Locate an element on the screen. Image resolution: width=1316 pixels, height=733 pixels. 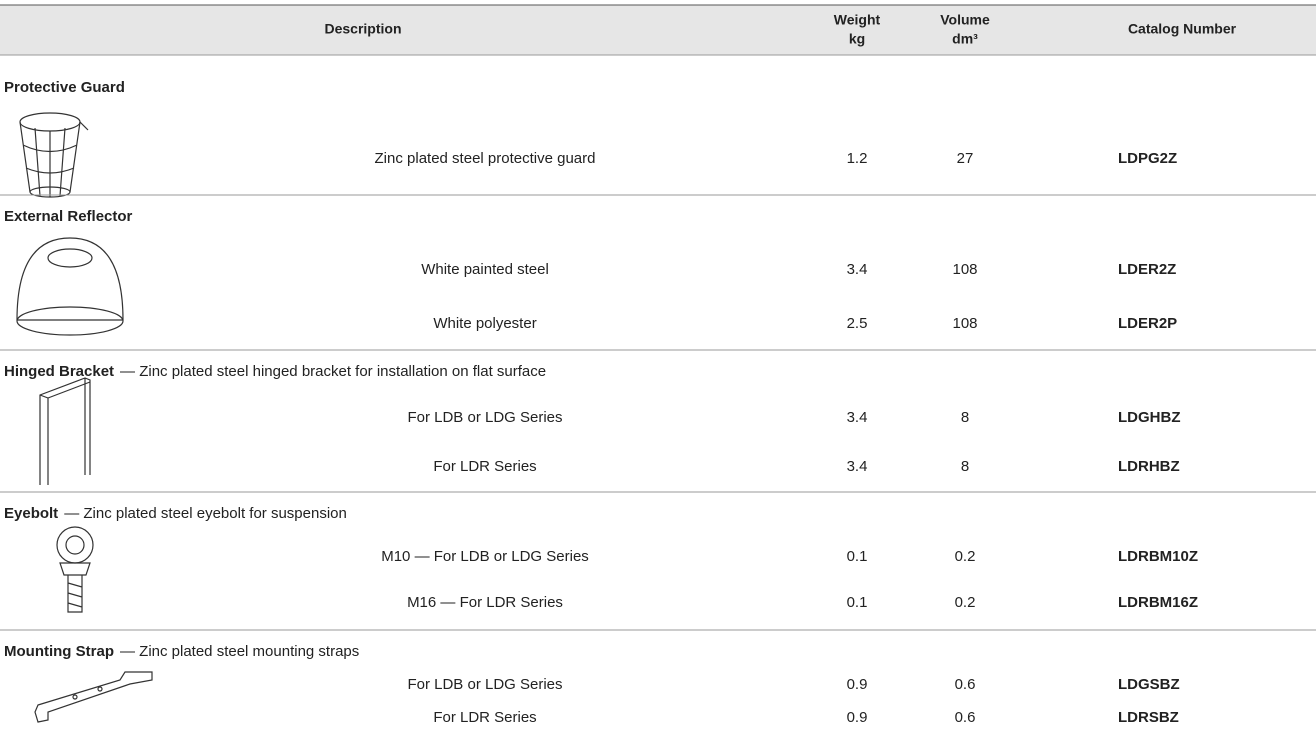
header-volume: Volume is located at coordinates (965, 20).